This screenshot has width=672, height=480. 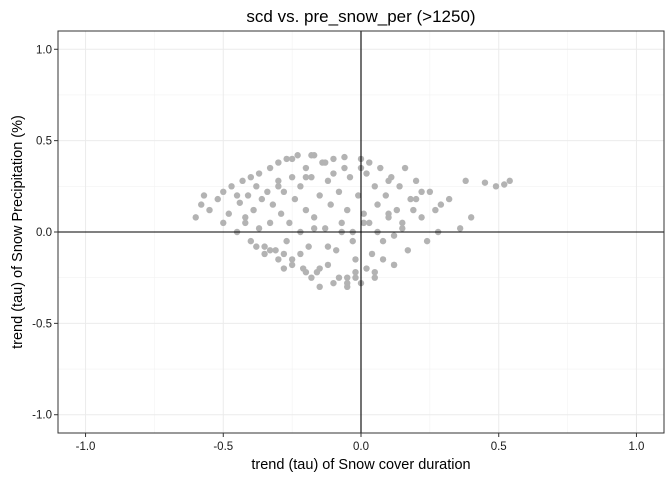 What do you see at coordinates (18, 232) in the screenshot?
I see `y-axis-title: trend (tau) of Snow Precipitation (%)` at bounding box center [18, 232].